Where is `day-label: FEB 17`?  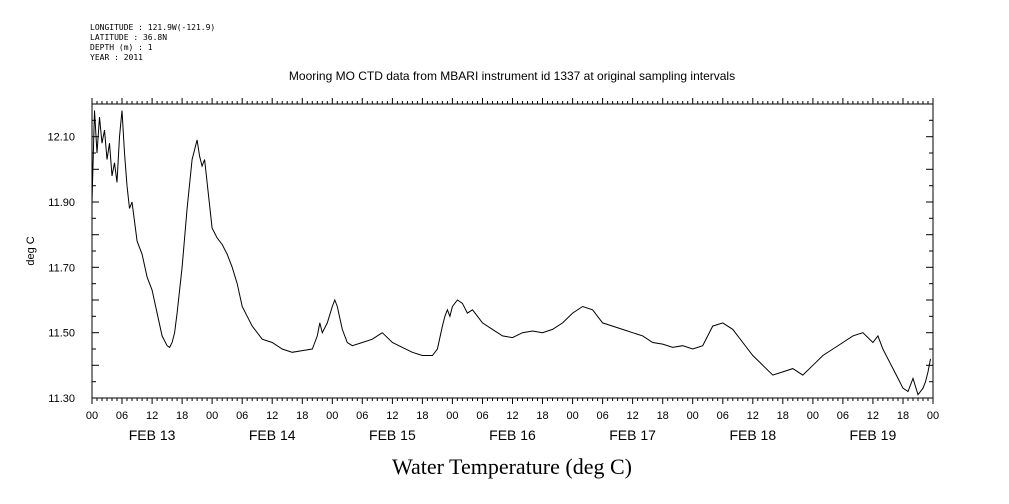 day-label: FEB 17 is located at coordinates (632, 435).